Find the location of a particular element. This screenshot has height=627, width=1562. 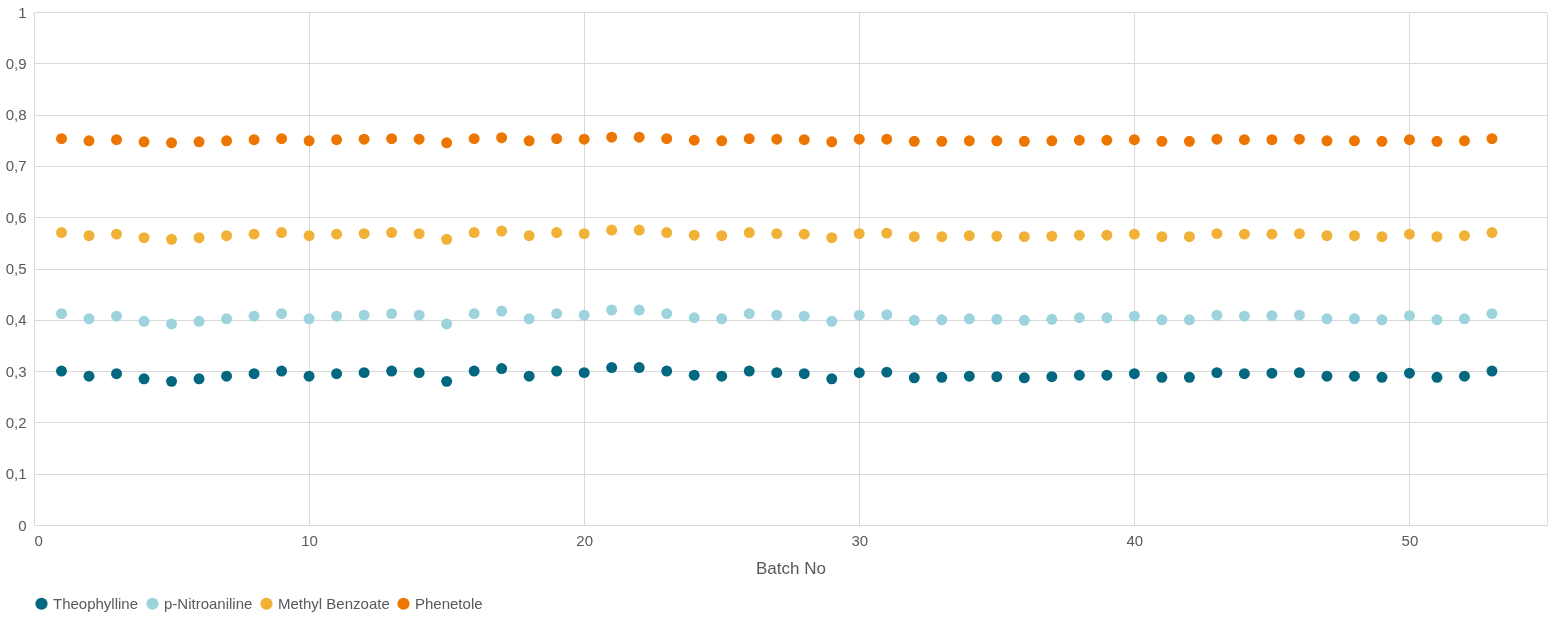

y-tick-label: 0,3 is located at coordinates (16, 371).